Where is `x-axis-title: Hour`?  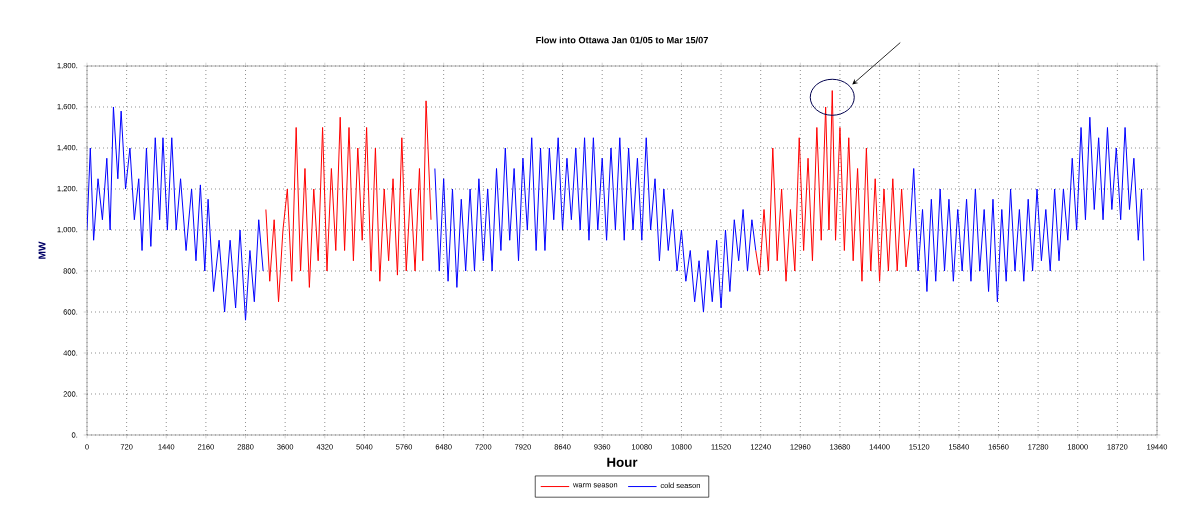
x-axis-title: Hour is located at coordinates (622, 462).